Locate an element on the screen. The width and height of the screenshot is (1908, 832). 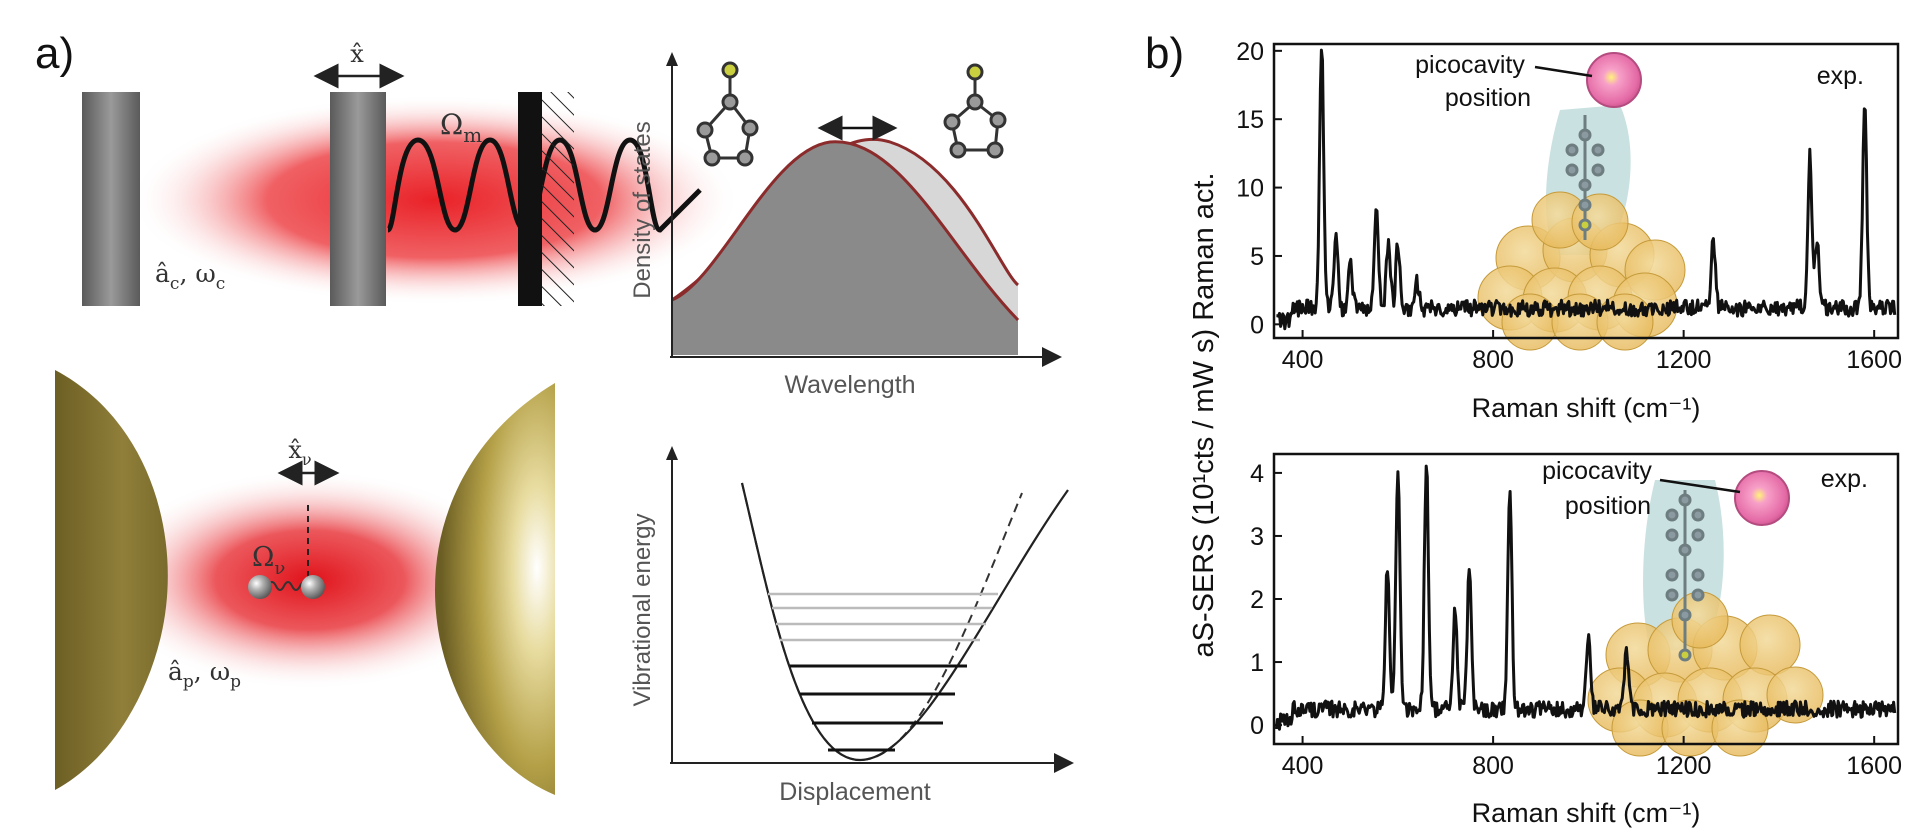
molecule-icon-right is located at coordinates (975, 111).